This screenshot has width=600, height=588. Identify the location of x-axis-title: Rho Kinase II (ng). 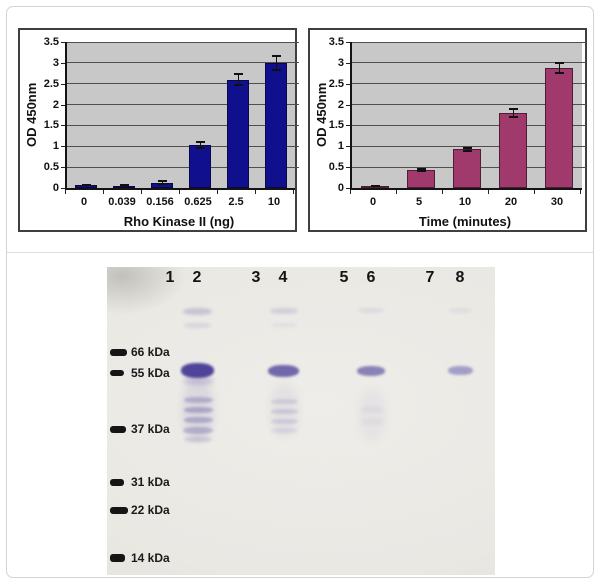
(179, 221).